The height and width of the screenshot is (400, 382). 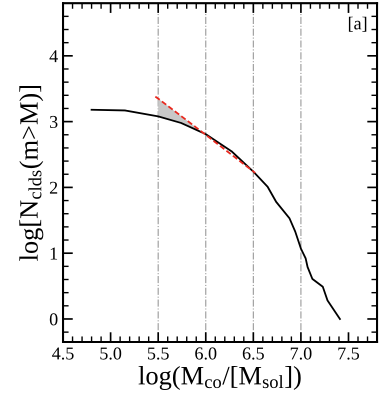 What do you see at coordinates (357, 24) in the screenshot?
I see `annotation: [a]` at bounding box center [357, 24].